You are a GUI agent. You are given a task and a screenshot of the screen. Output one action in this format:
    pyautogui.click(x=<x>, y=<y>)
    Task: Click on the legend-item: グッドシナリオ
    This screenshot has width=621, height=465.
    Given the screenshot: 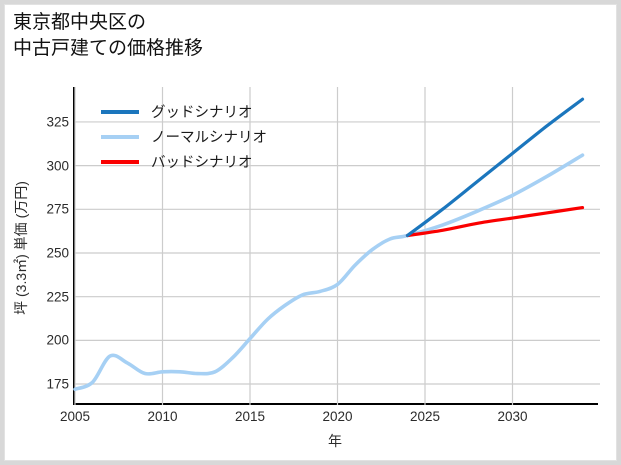 What is the action you would take?
    pyautogui.click(x=184, y=111)
    